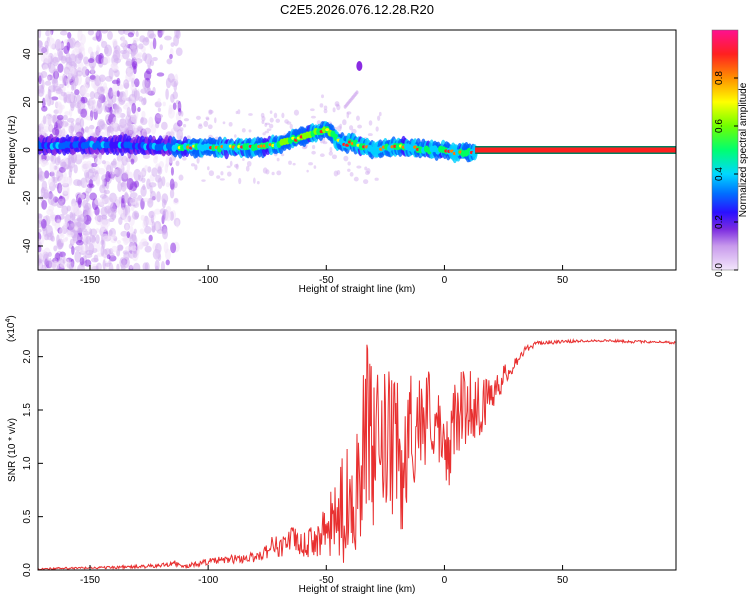 This screenshot has height=600, width=750. I want to click on snr-y-tick-label: 2.0, so click(27, 356).